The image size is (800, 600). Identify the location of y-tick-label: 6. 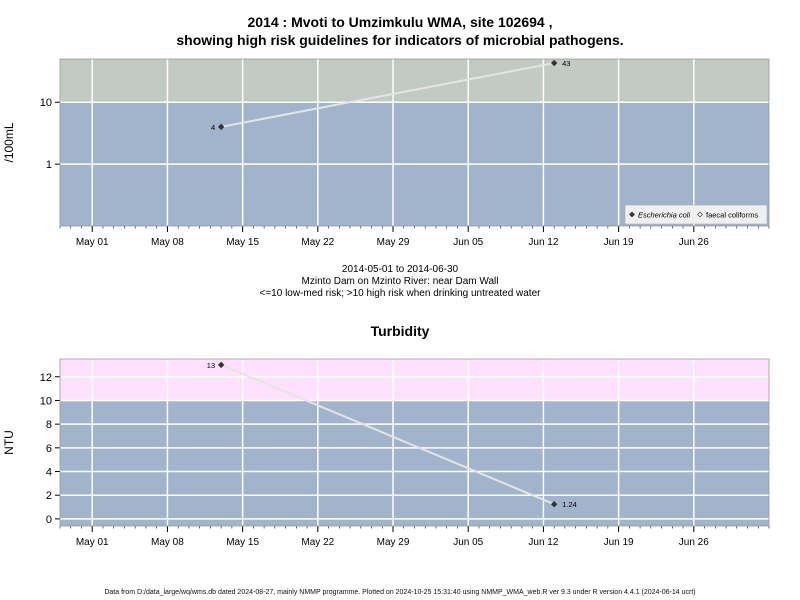
(49, 449).